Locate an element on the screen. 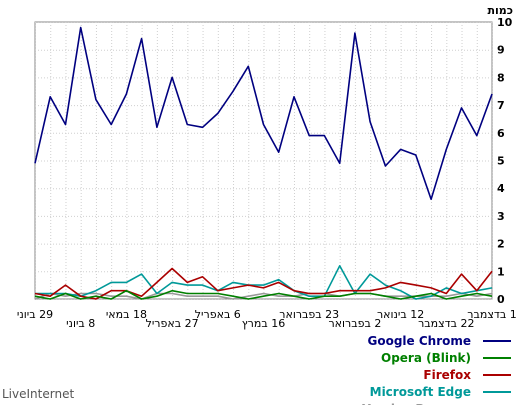 This screenshot has width=520, height=405. legend-label: Opera (Blink) is located at coordinates (426, 358).